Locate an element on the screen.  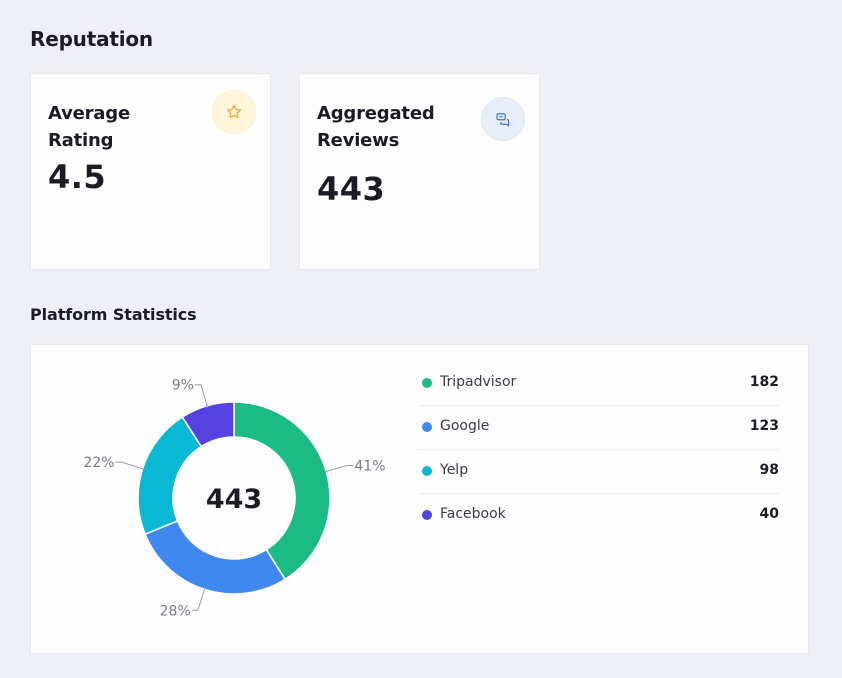
legend-label: Yelp is located at coordinates (454, 470).